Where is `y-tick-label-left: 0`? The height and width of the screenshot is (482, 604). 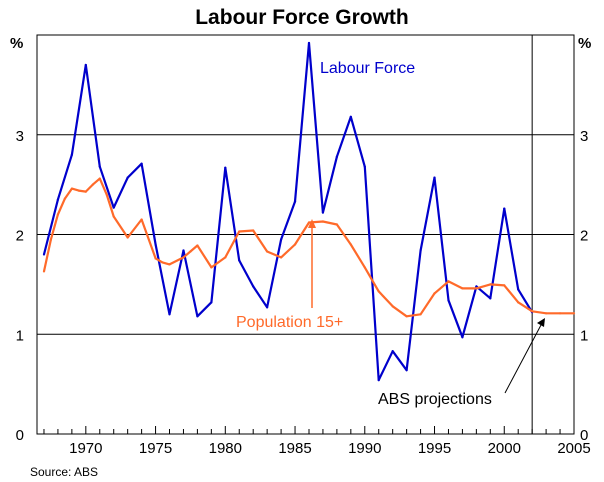 y-tick-label-left: 0 is located at coordinates (20, 435).